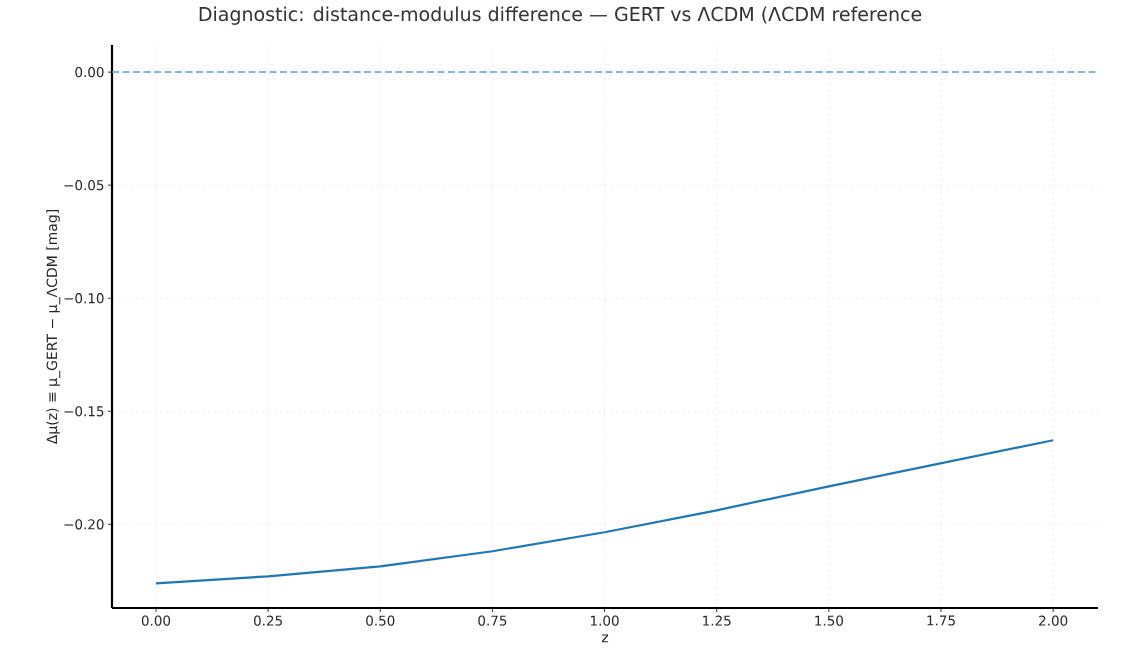 This screenshot has width=1121, height=660. I want to click on x-tick-label: 0.00, so click(156, 620).